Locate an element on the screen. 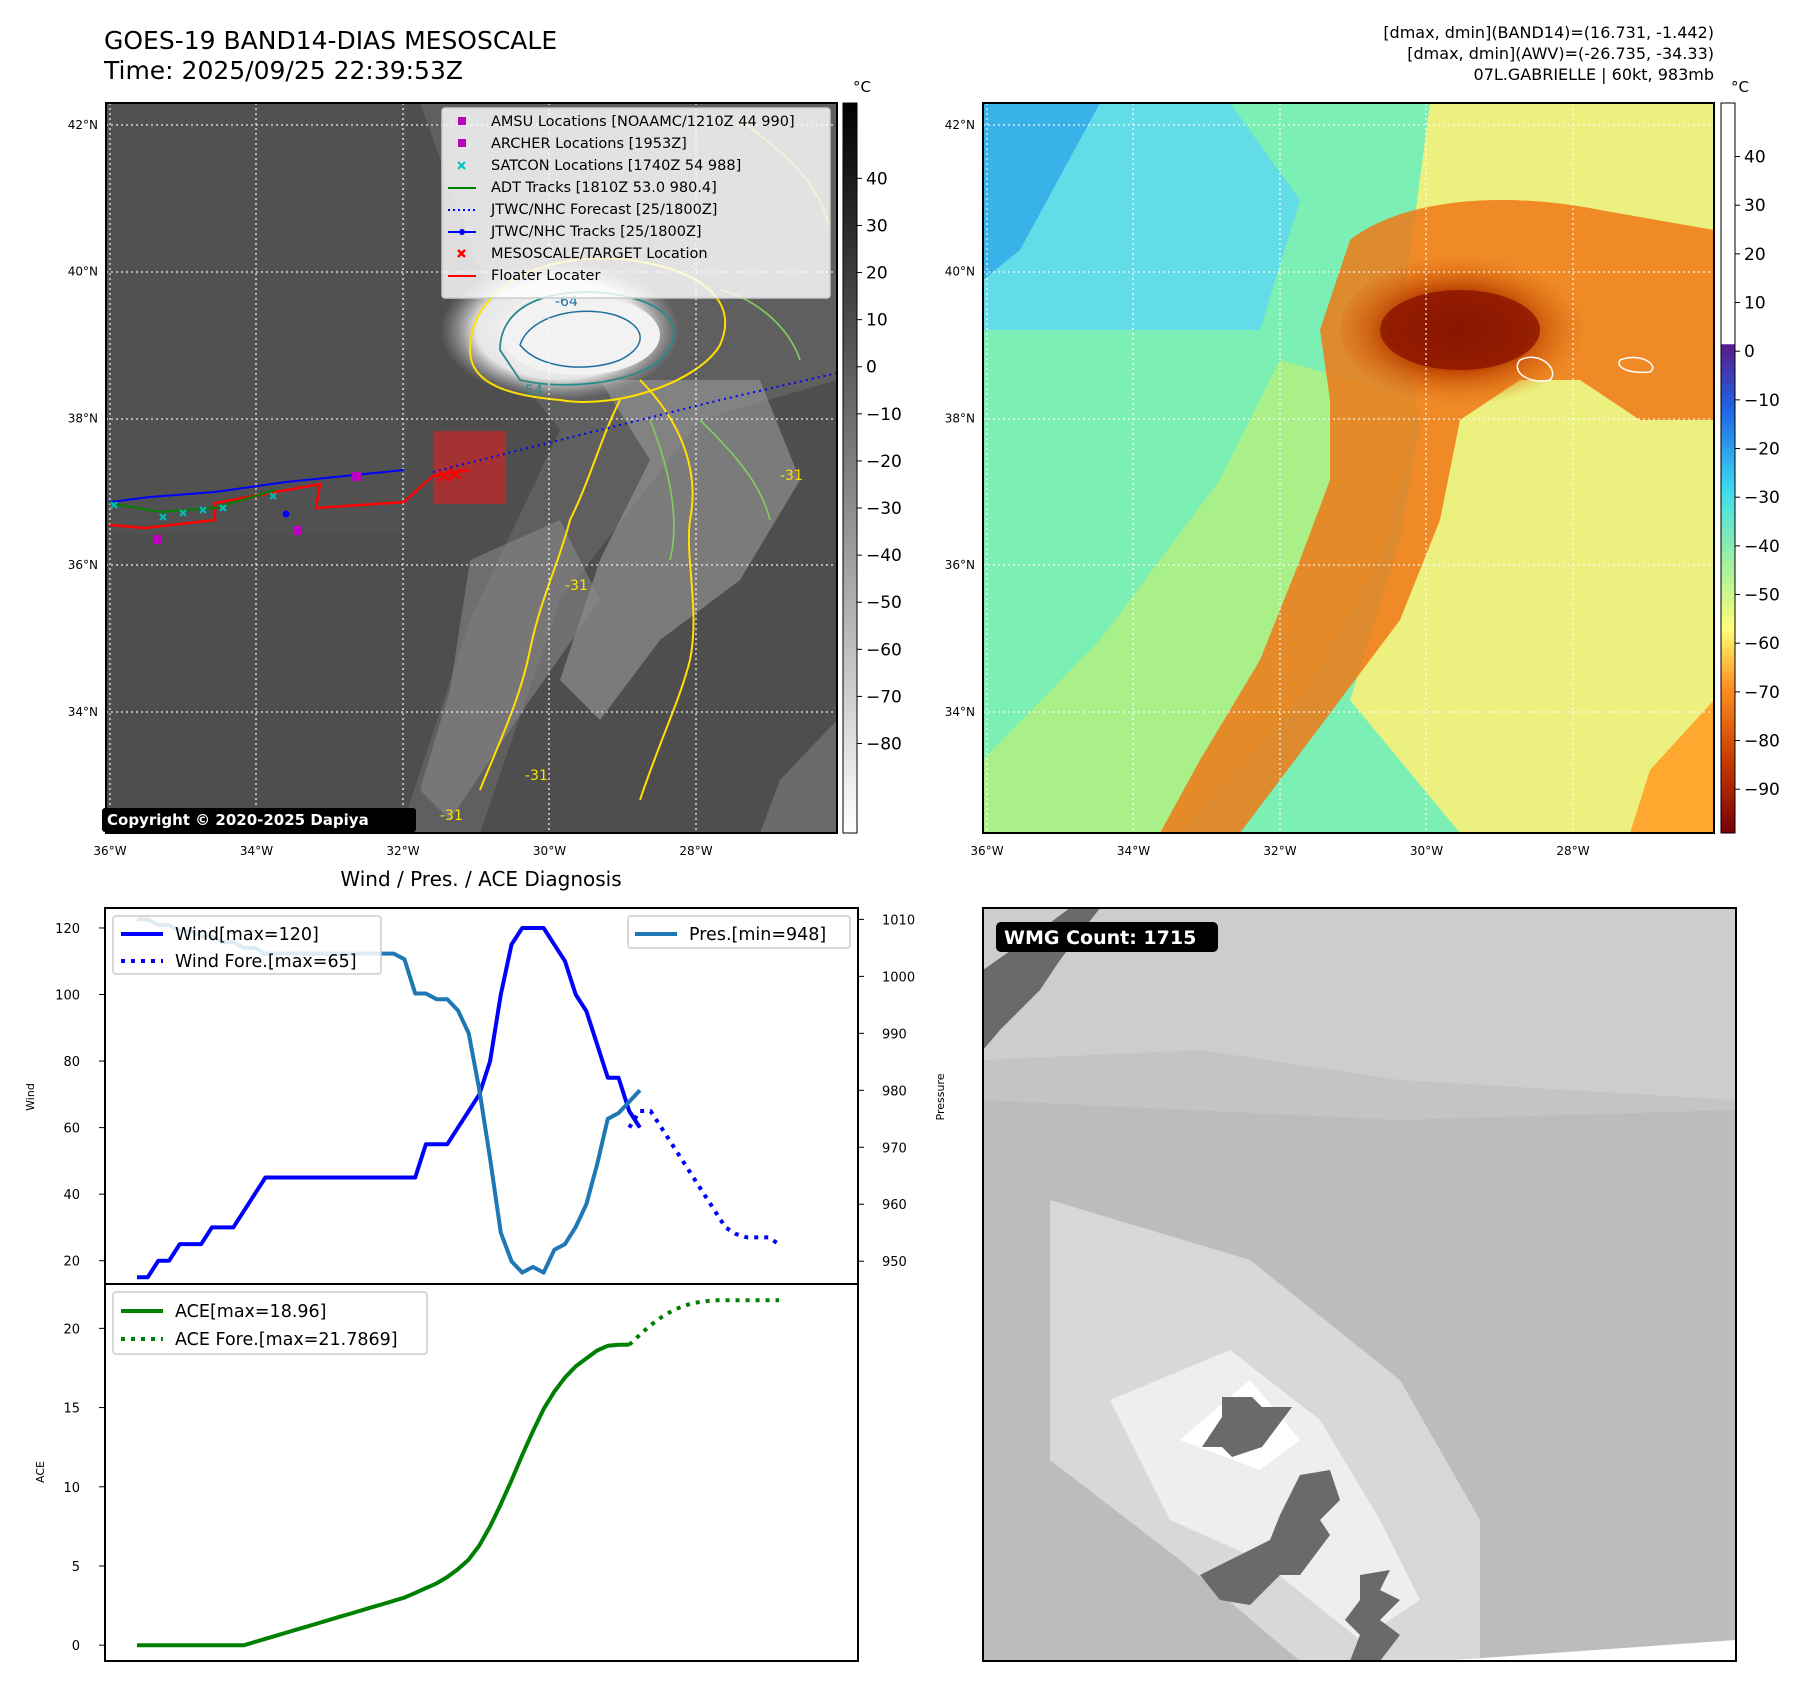 The image size is (1797, 1690). awv-colorbar-tick-label: 20 is located at coordinates (1755, 255).